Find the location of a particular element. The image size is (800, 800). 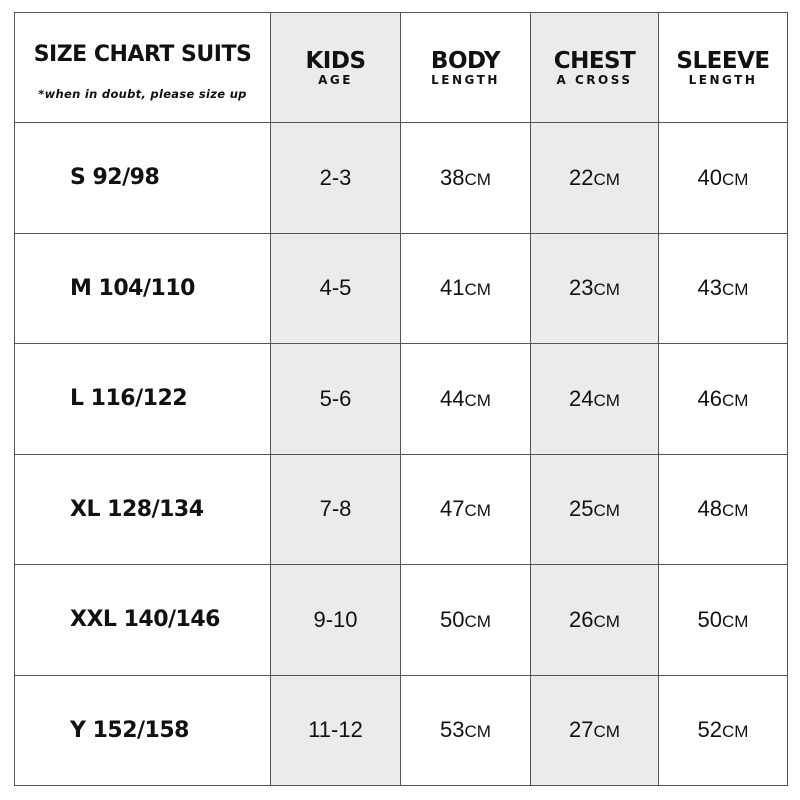

table-row: L 116/122 5-6 44CM 24CM 46CM is located at coordinates (401, 399).